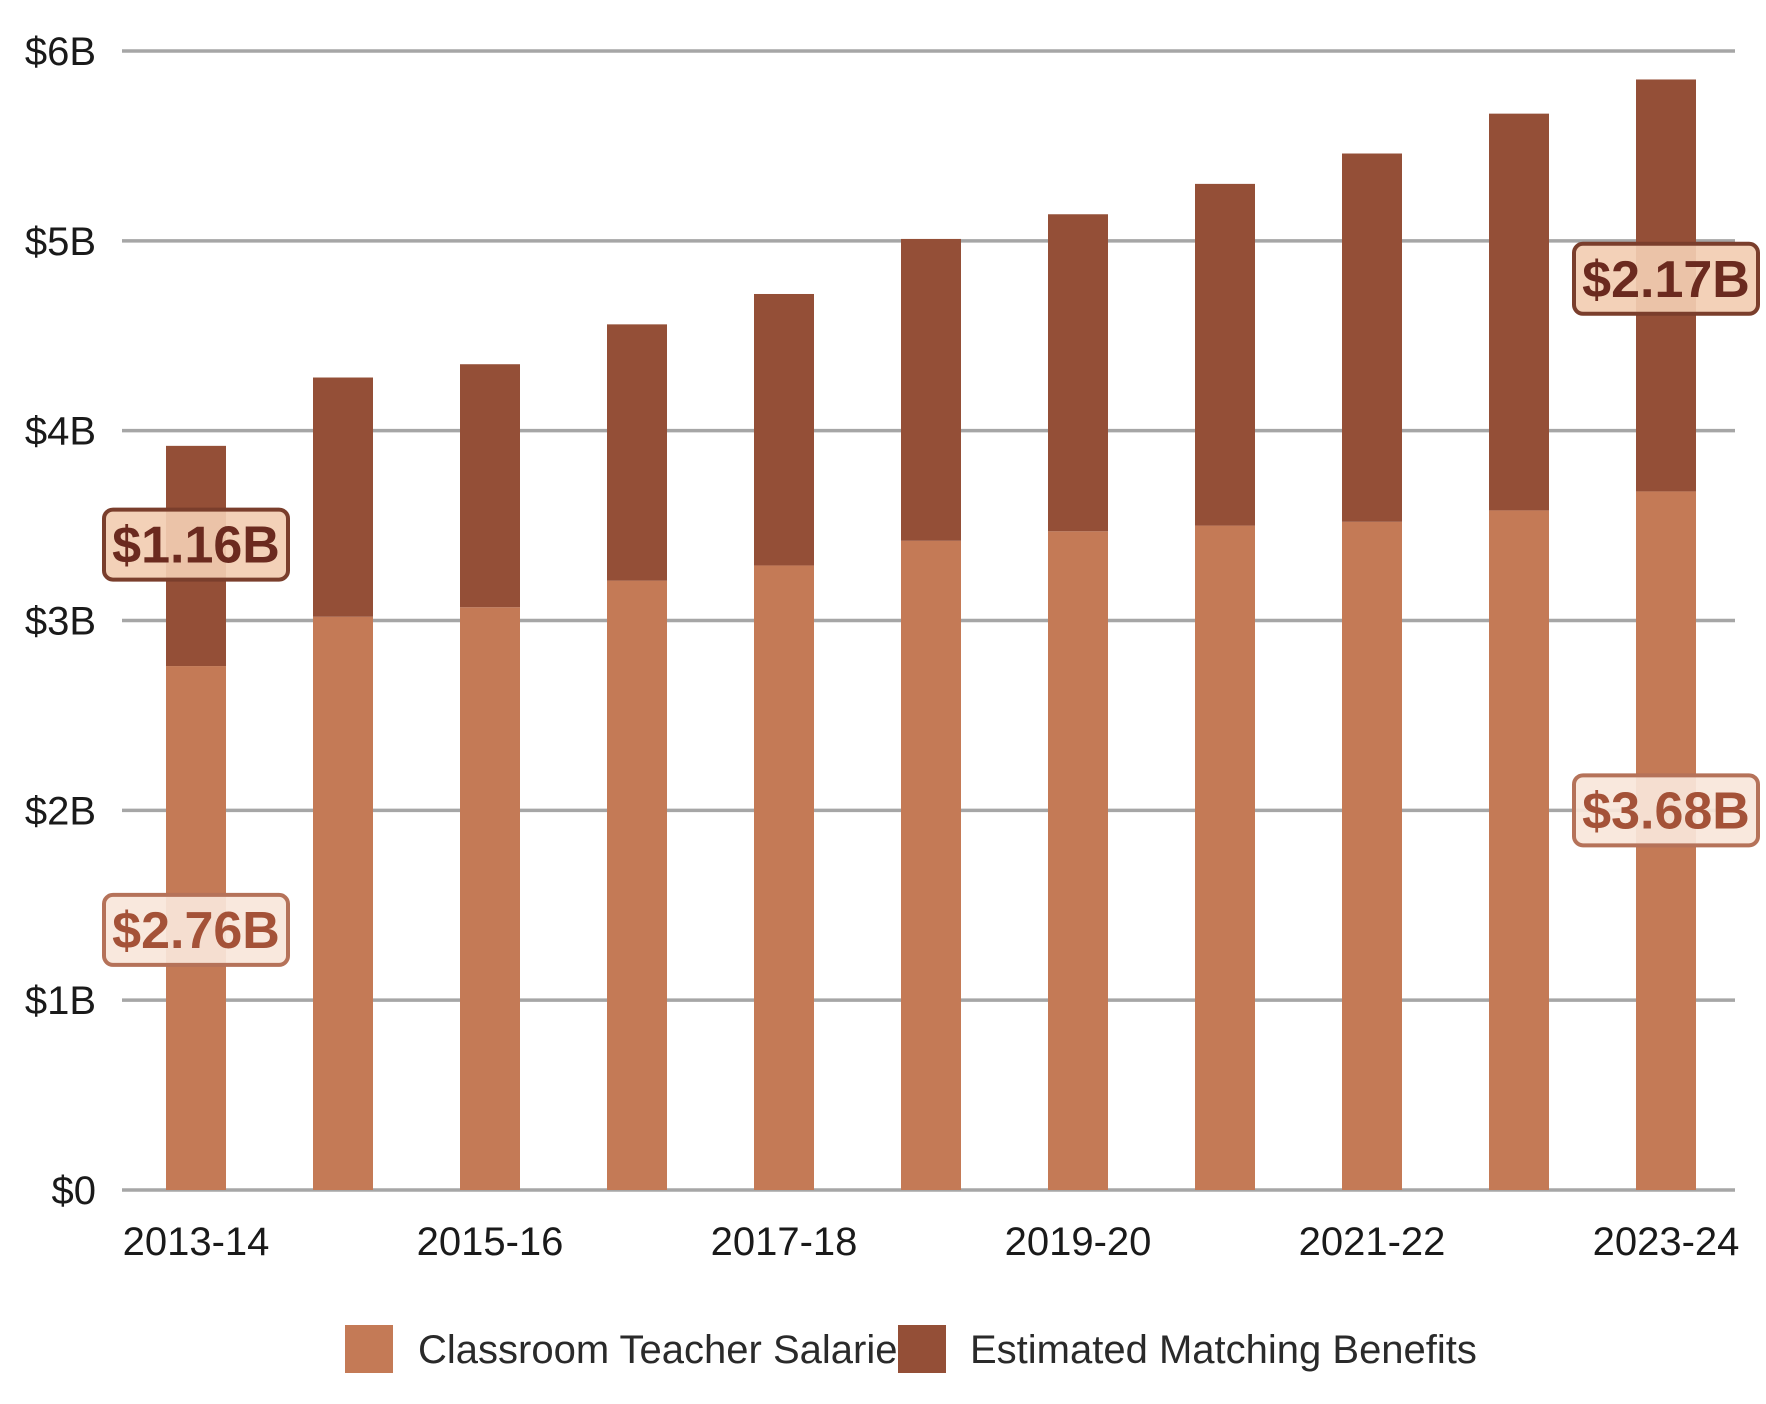 This screenshot has height=1404, width=1766. I want to click on callout-label: $1.16B, so click(196, 546).